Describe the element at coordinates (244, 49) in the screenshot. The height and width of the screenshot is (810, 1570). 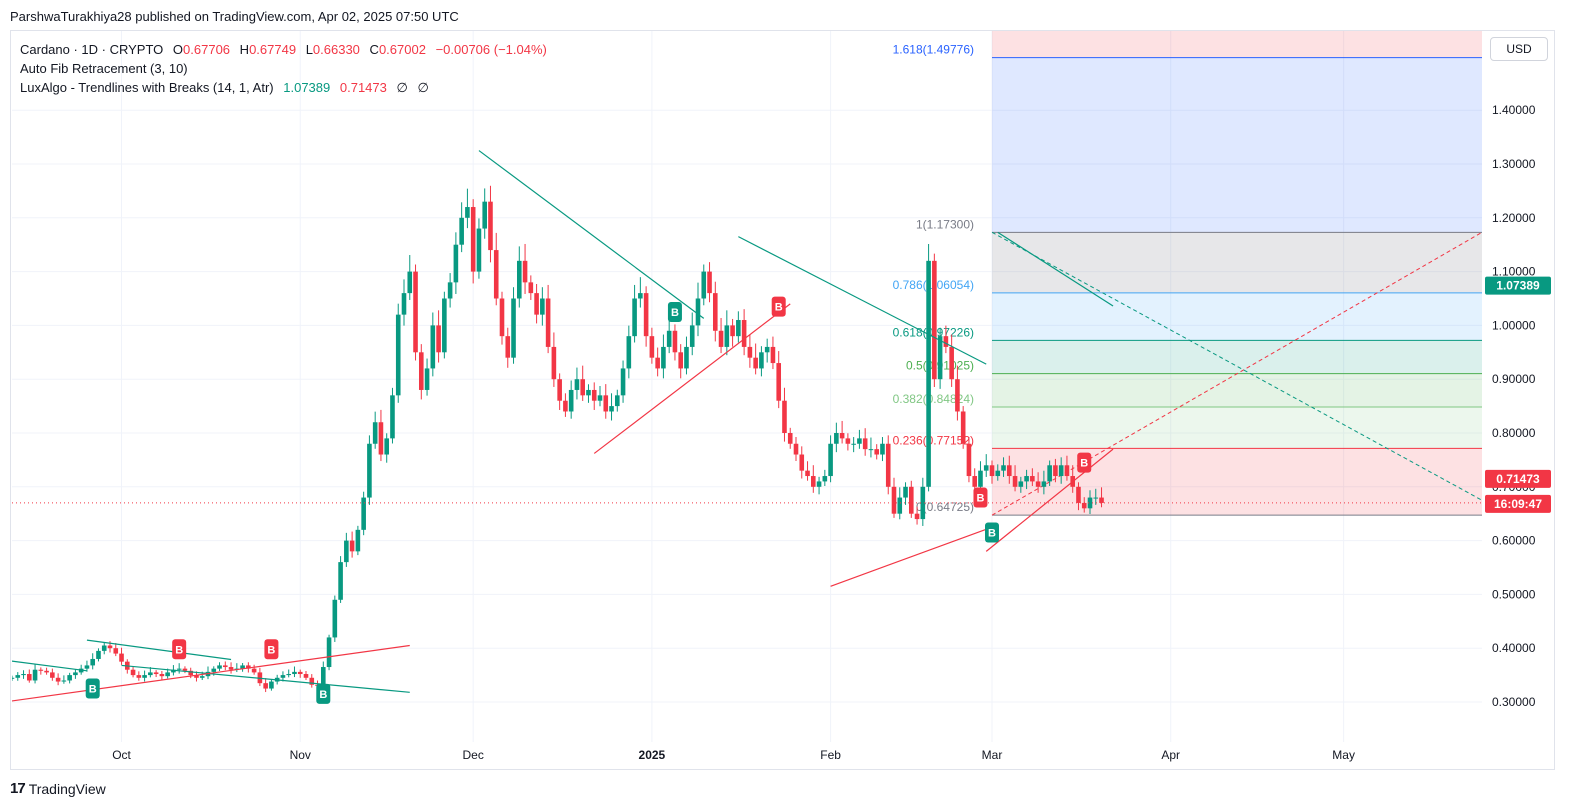
I see `high-label: H` at that location.